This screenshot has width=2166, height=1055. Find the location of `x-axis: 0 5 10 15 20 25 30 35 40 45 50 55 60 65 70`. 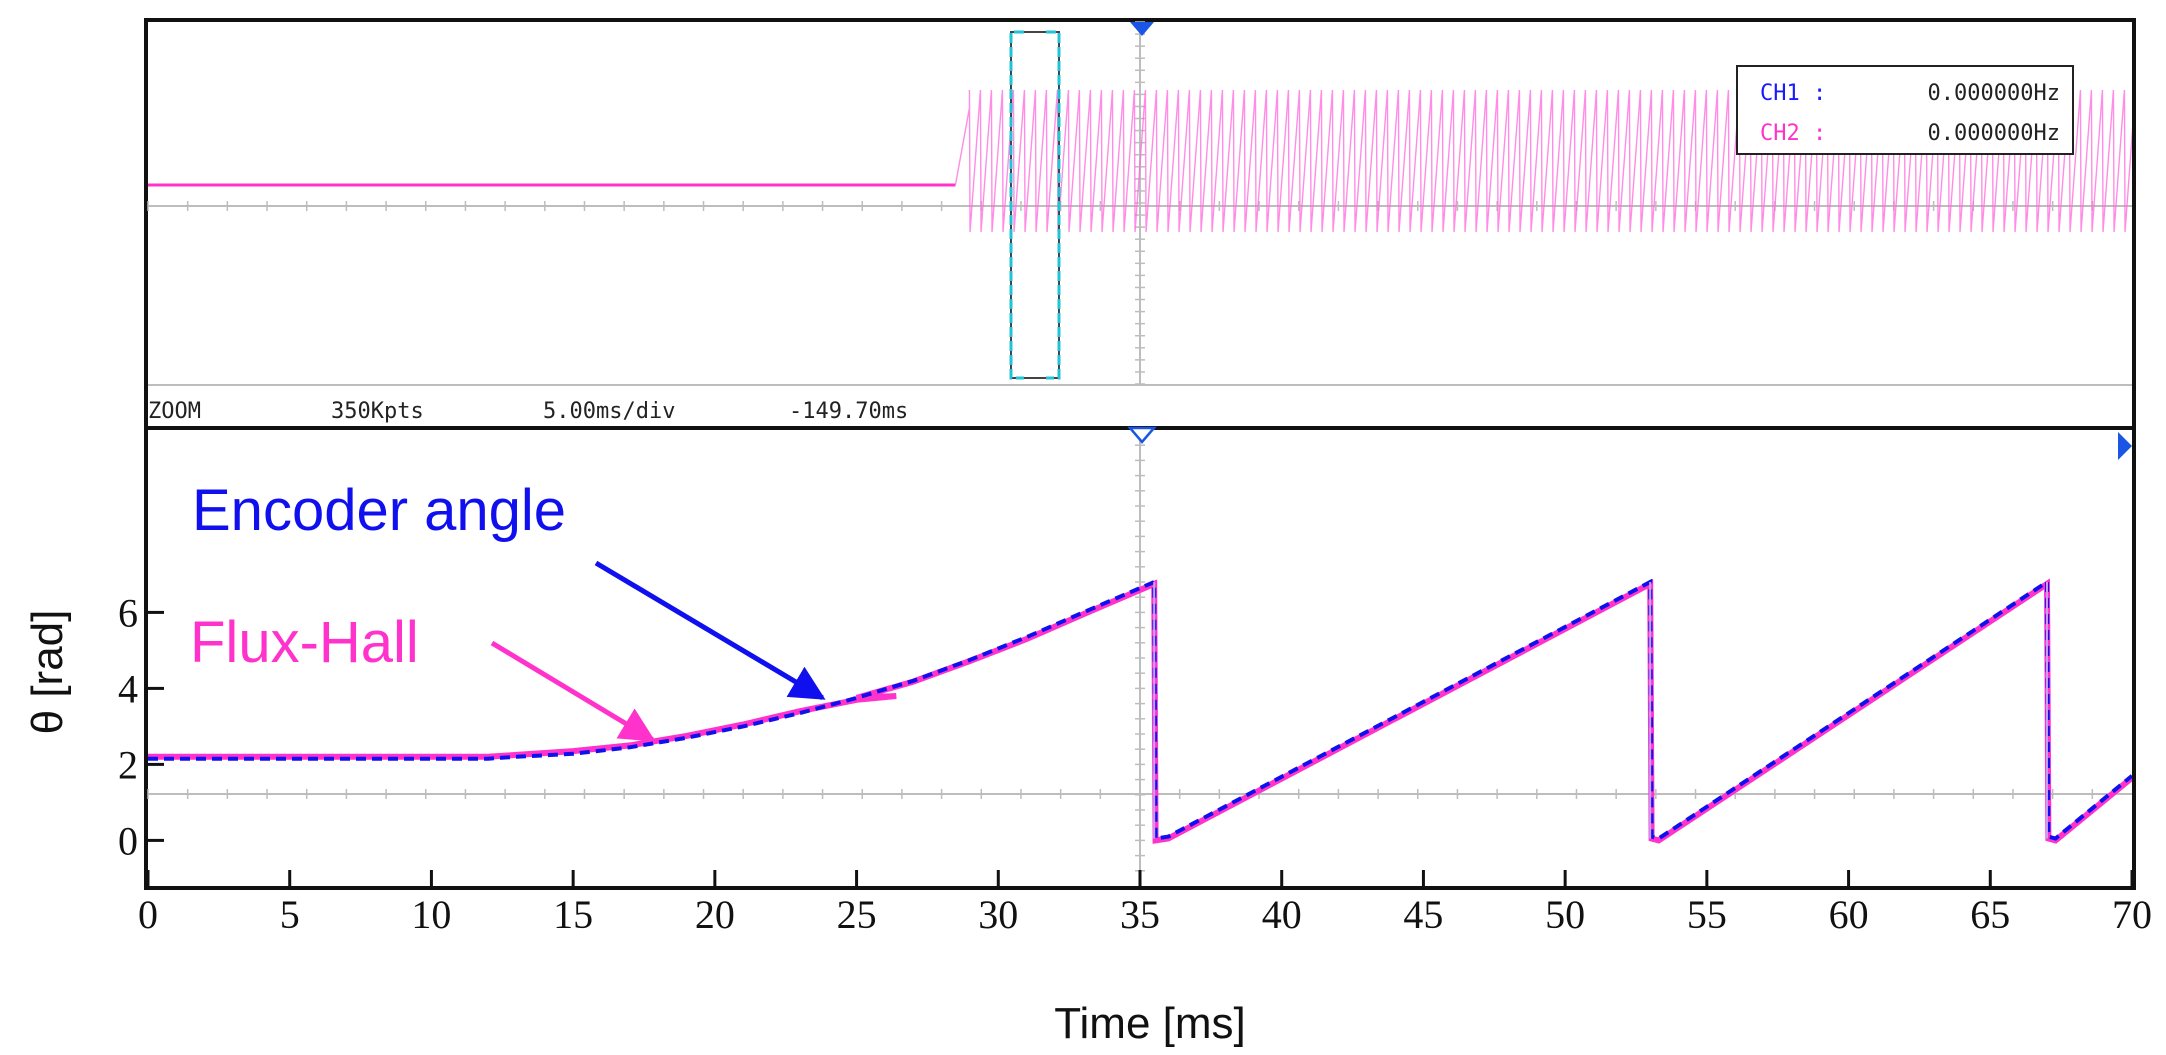

x-axis: 0 5 10 15 20 25 30 35 40 45 50 55 60 65 70 is located at coordinates (1145, 903).